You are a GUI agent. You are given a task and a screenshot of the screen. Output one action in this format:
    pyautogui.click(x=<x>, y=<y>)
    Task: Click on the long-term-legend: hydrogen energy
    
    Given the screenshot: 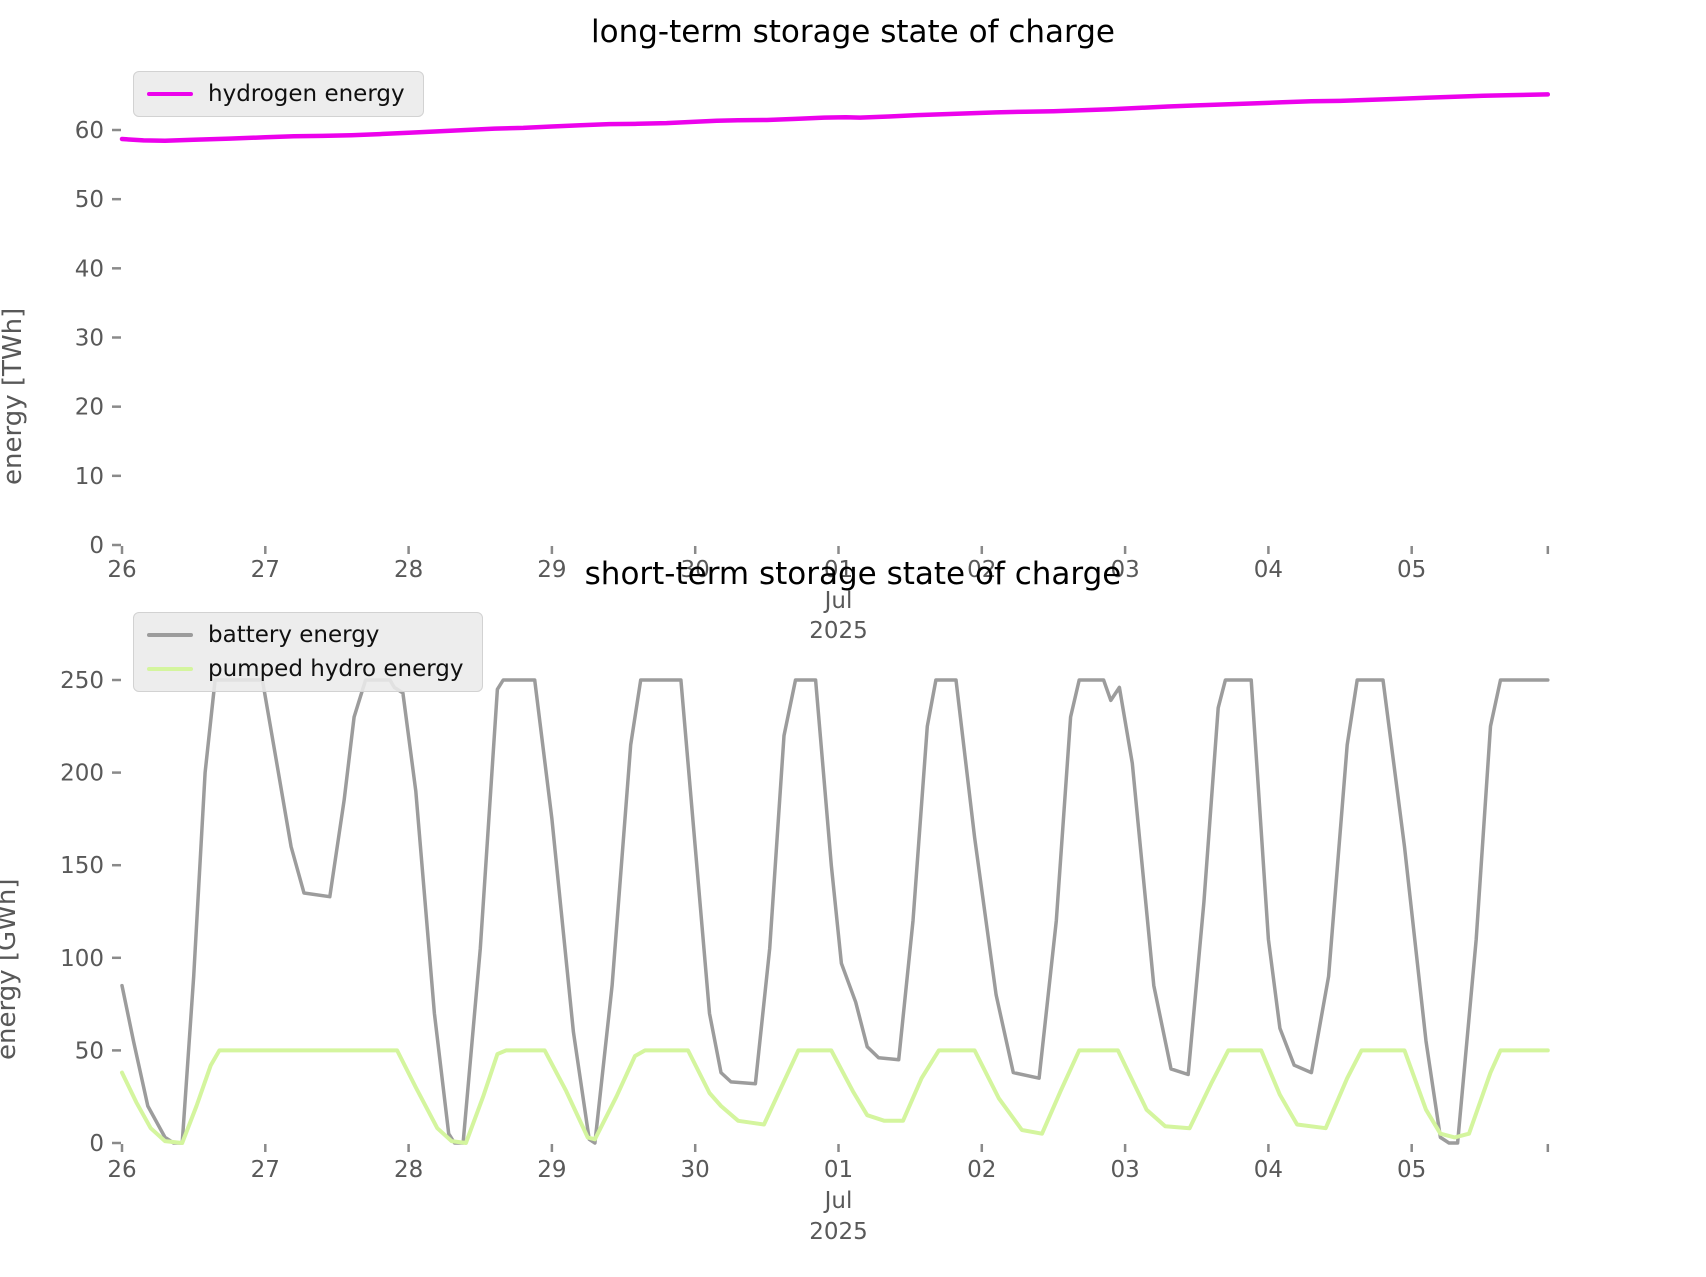 What is the action you would take?
    pyautogui.click(x=278, y=94)
    